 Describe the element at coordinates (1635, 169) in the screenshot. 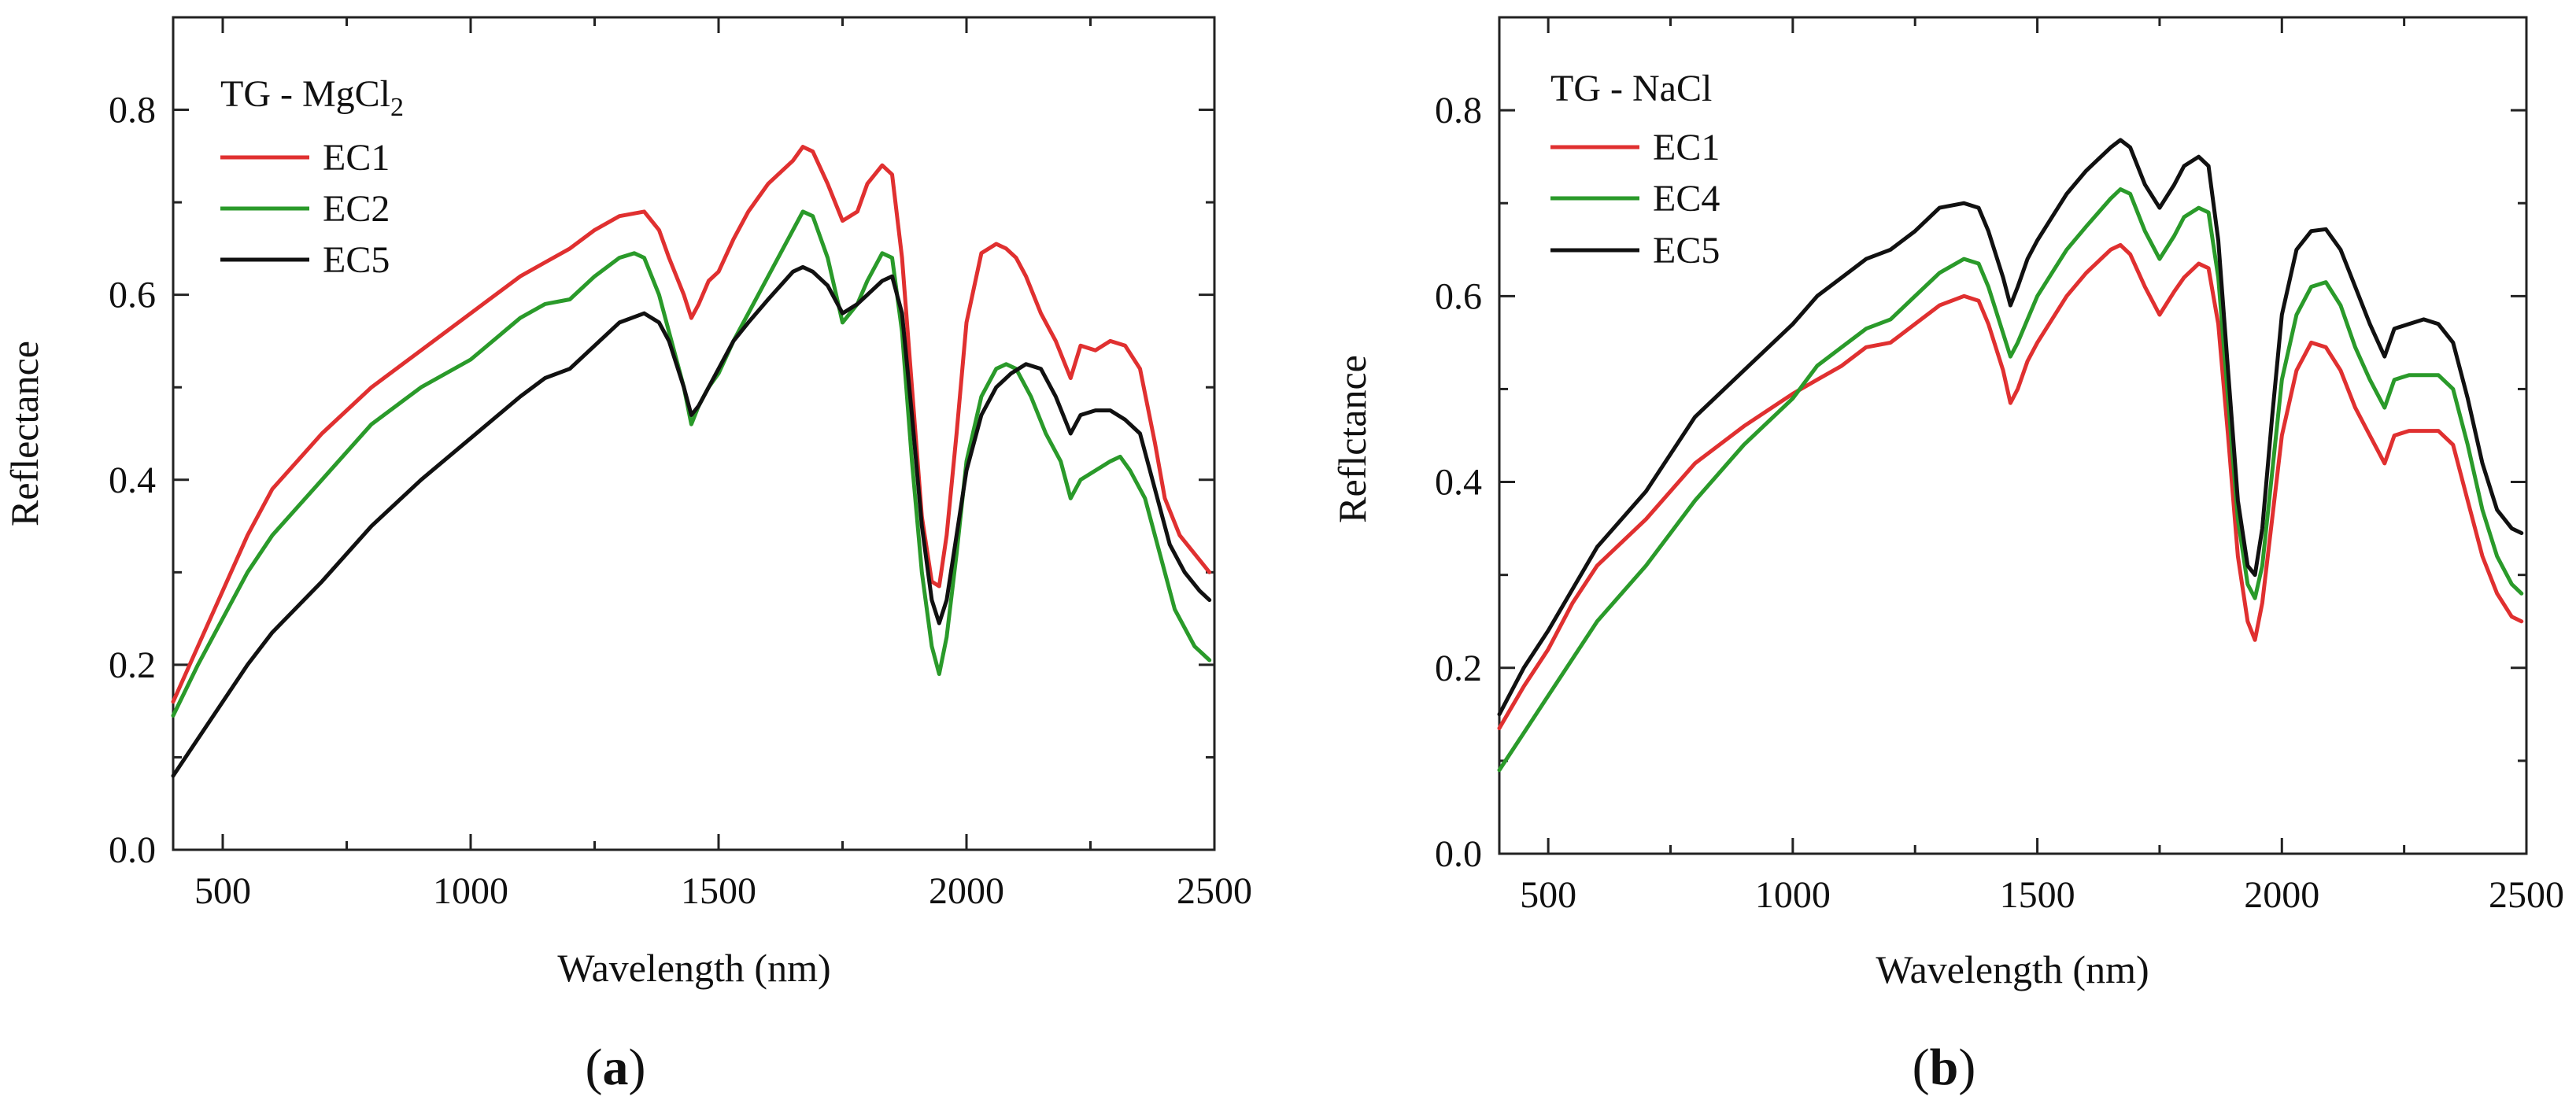

I see `legend: TG - NaCl EC1 EC4 EC5` at that location.